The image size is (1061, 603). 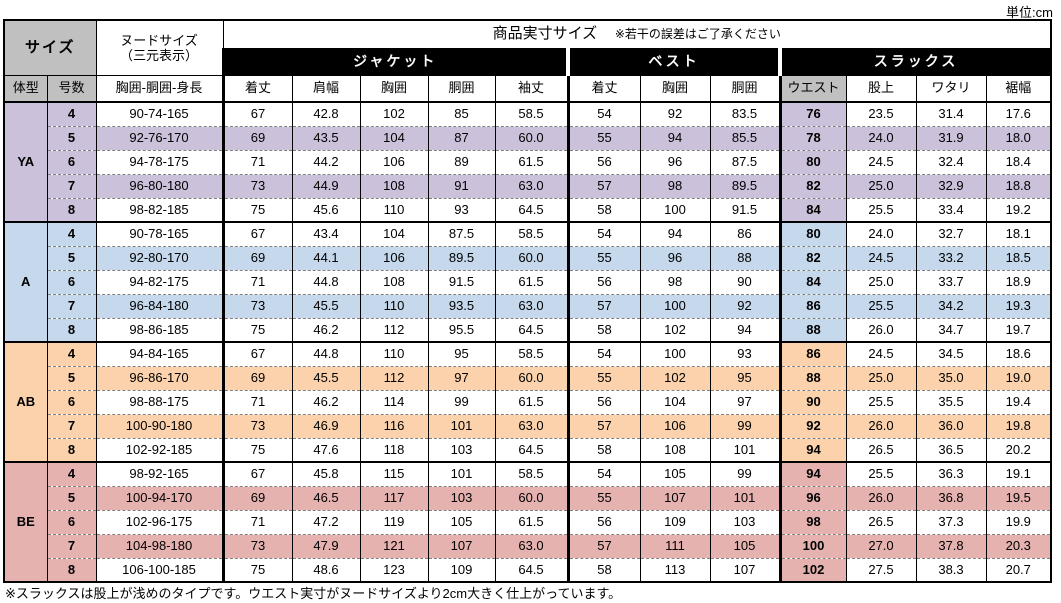 I want to click on jacket-waist-cell: 85, so click(x=461, y=113).